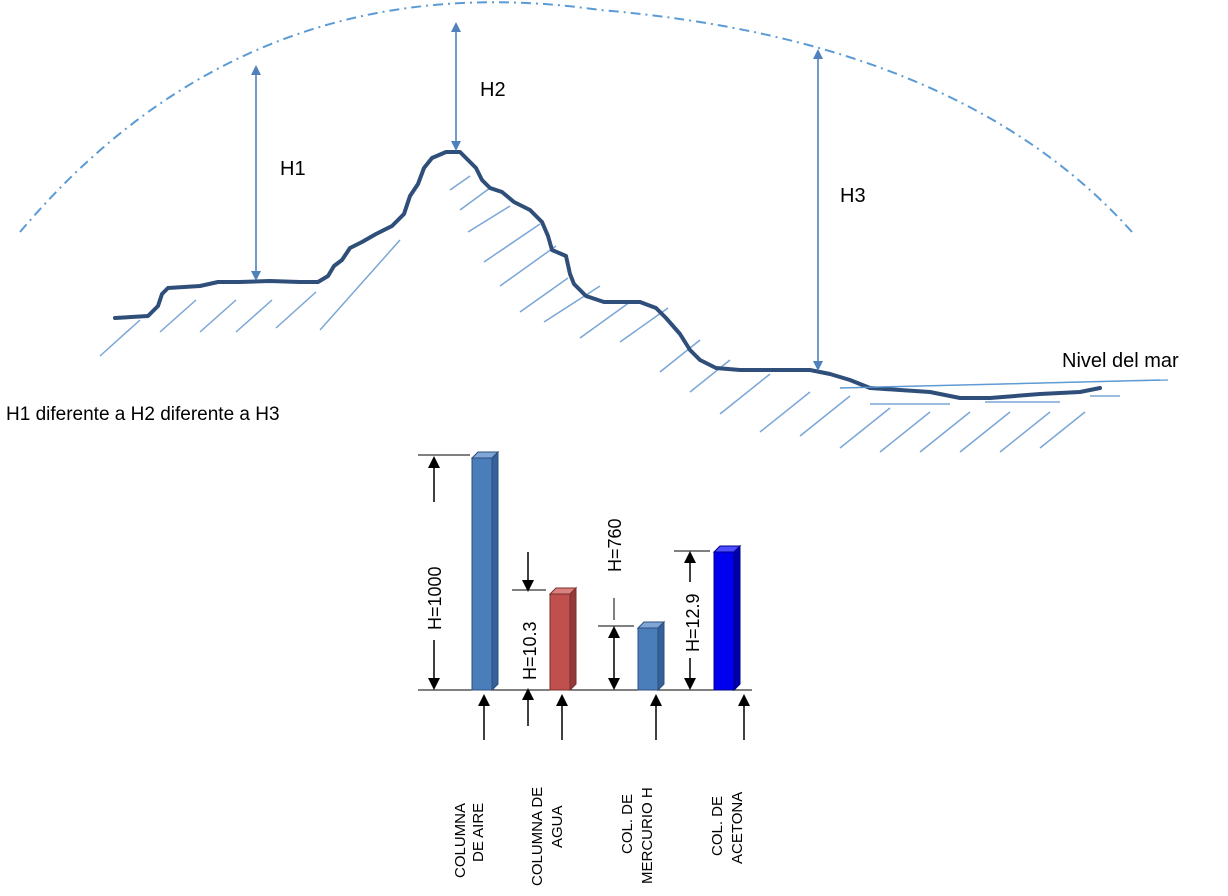 This screenshot has width=1228, height=896. I want to click on heights-statement: H1 diferente a H2 diferente a H3, so click(143, 414).